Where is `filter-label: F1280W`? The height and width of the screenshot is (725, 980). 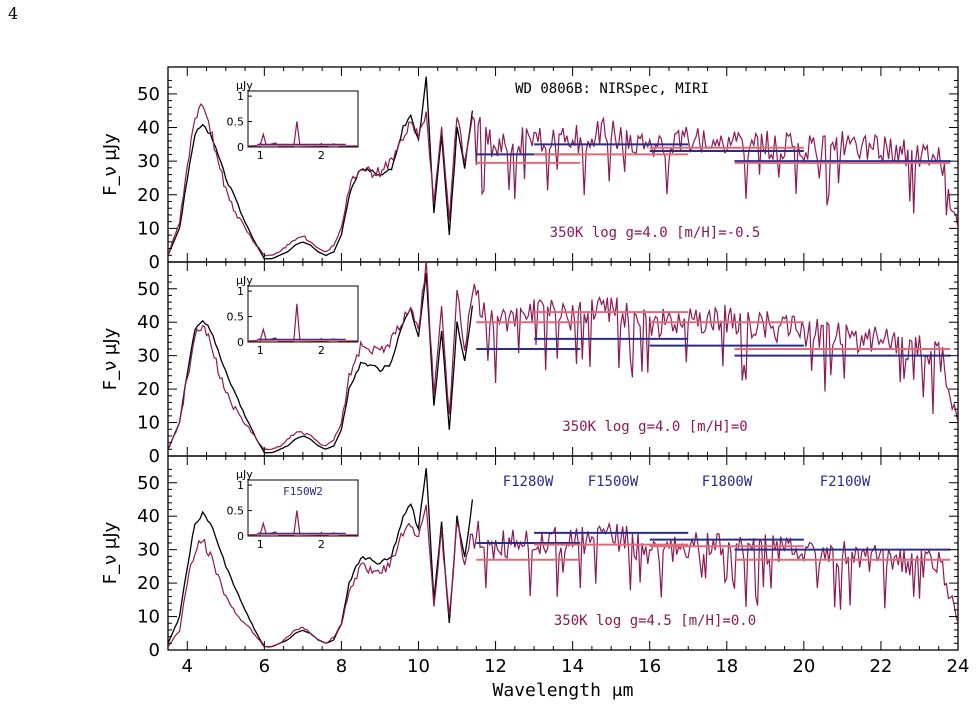 filter-label: F1280W is located at coordinates (528, 482).